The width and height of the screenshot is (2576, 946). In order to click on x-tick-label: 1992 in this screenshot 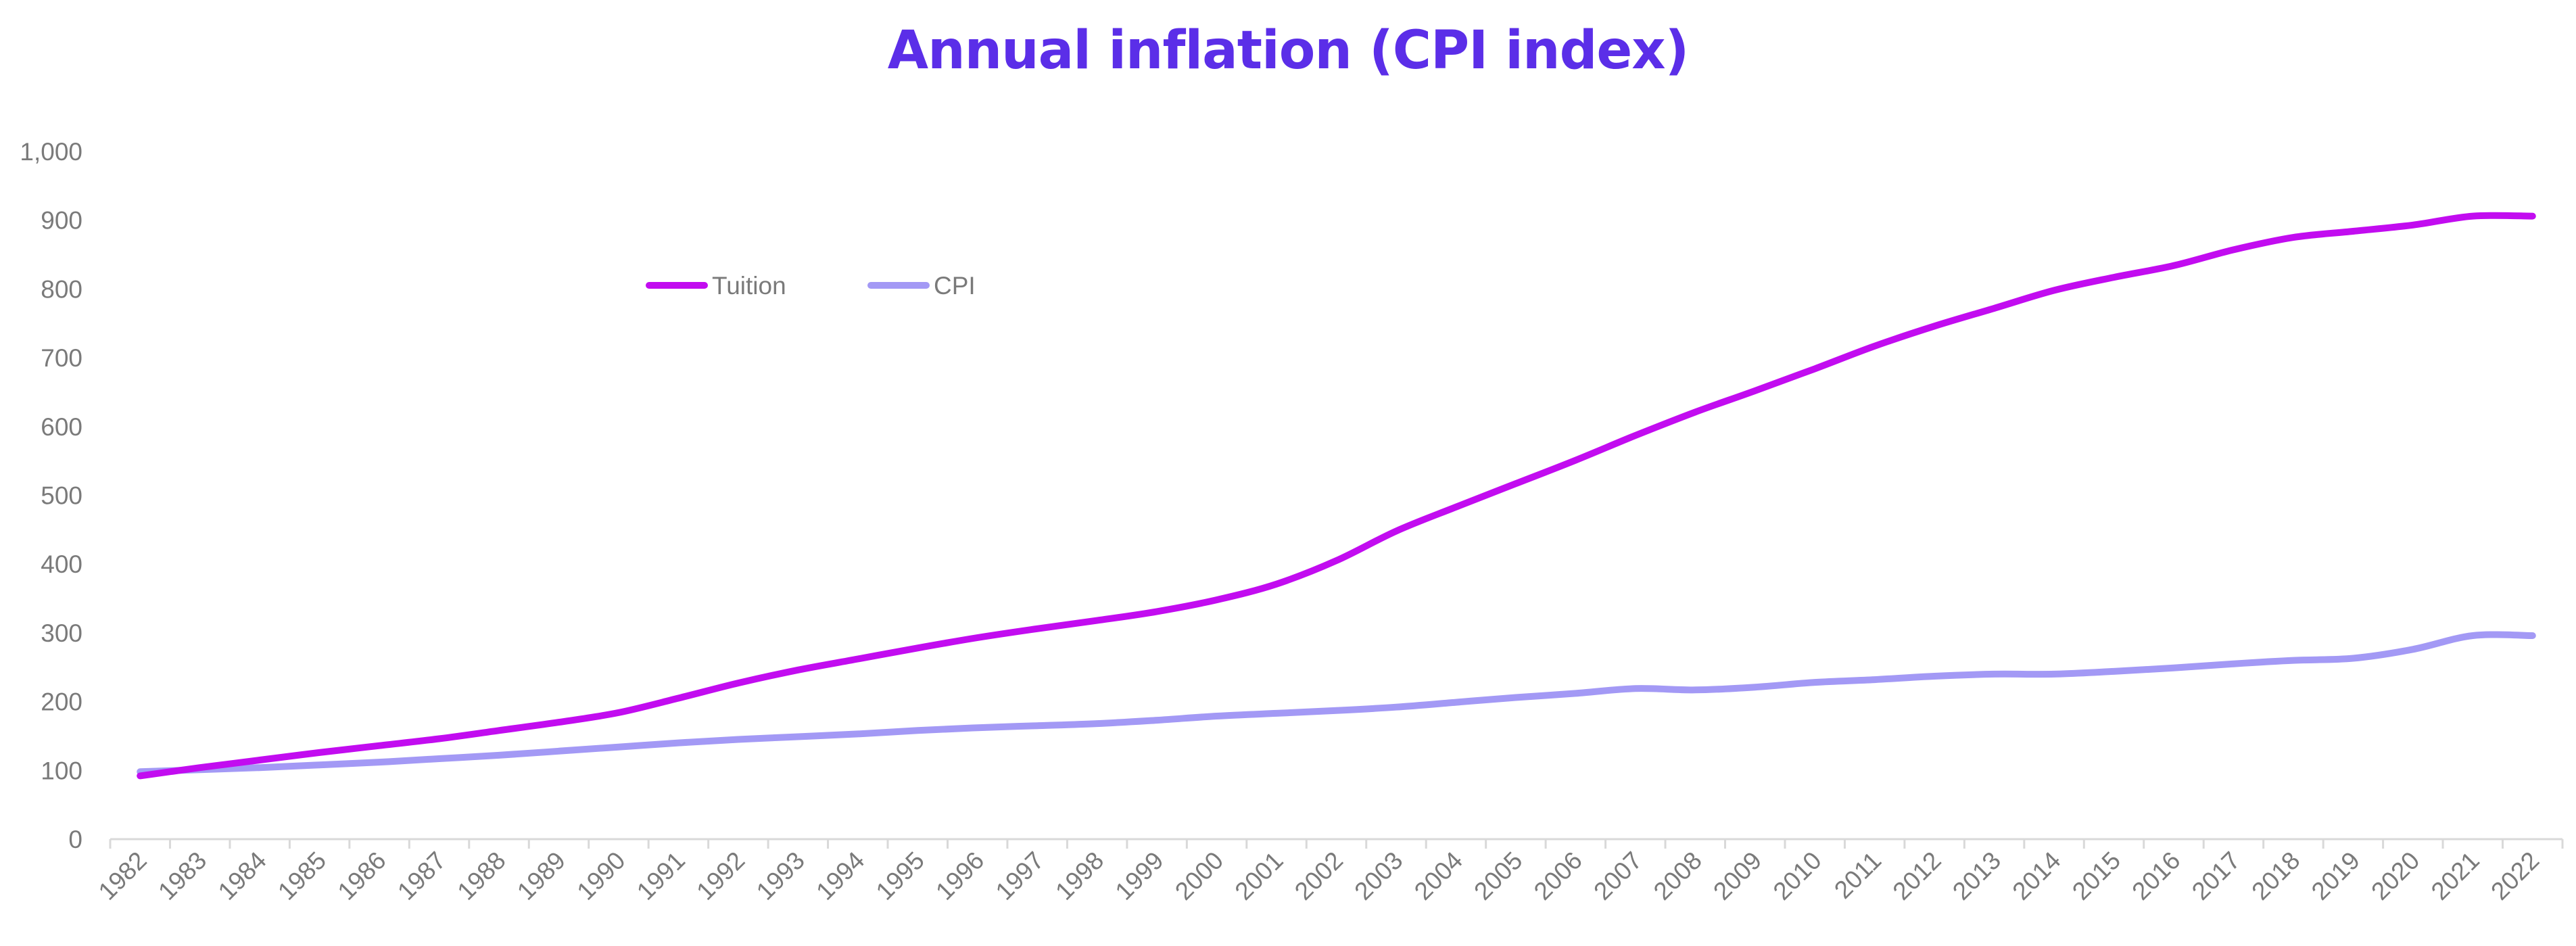, I will do `click(720, 876)`.